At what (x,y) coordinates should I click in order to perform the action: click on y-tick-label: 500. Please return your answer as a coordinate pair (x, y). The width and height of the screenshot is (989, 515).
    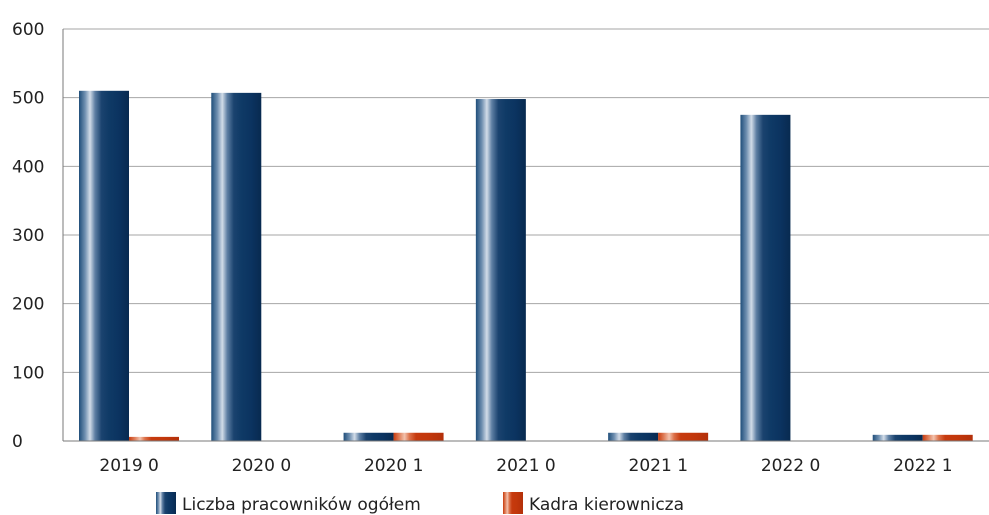
    Looking at the image, I should click on (28, 99).